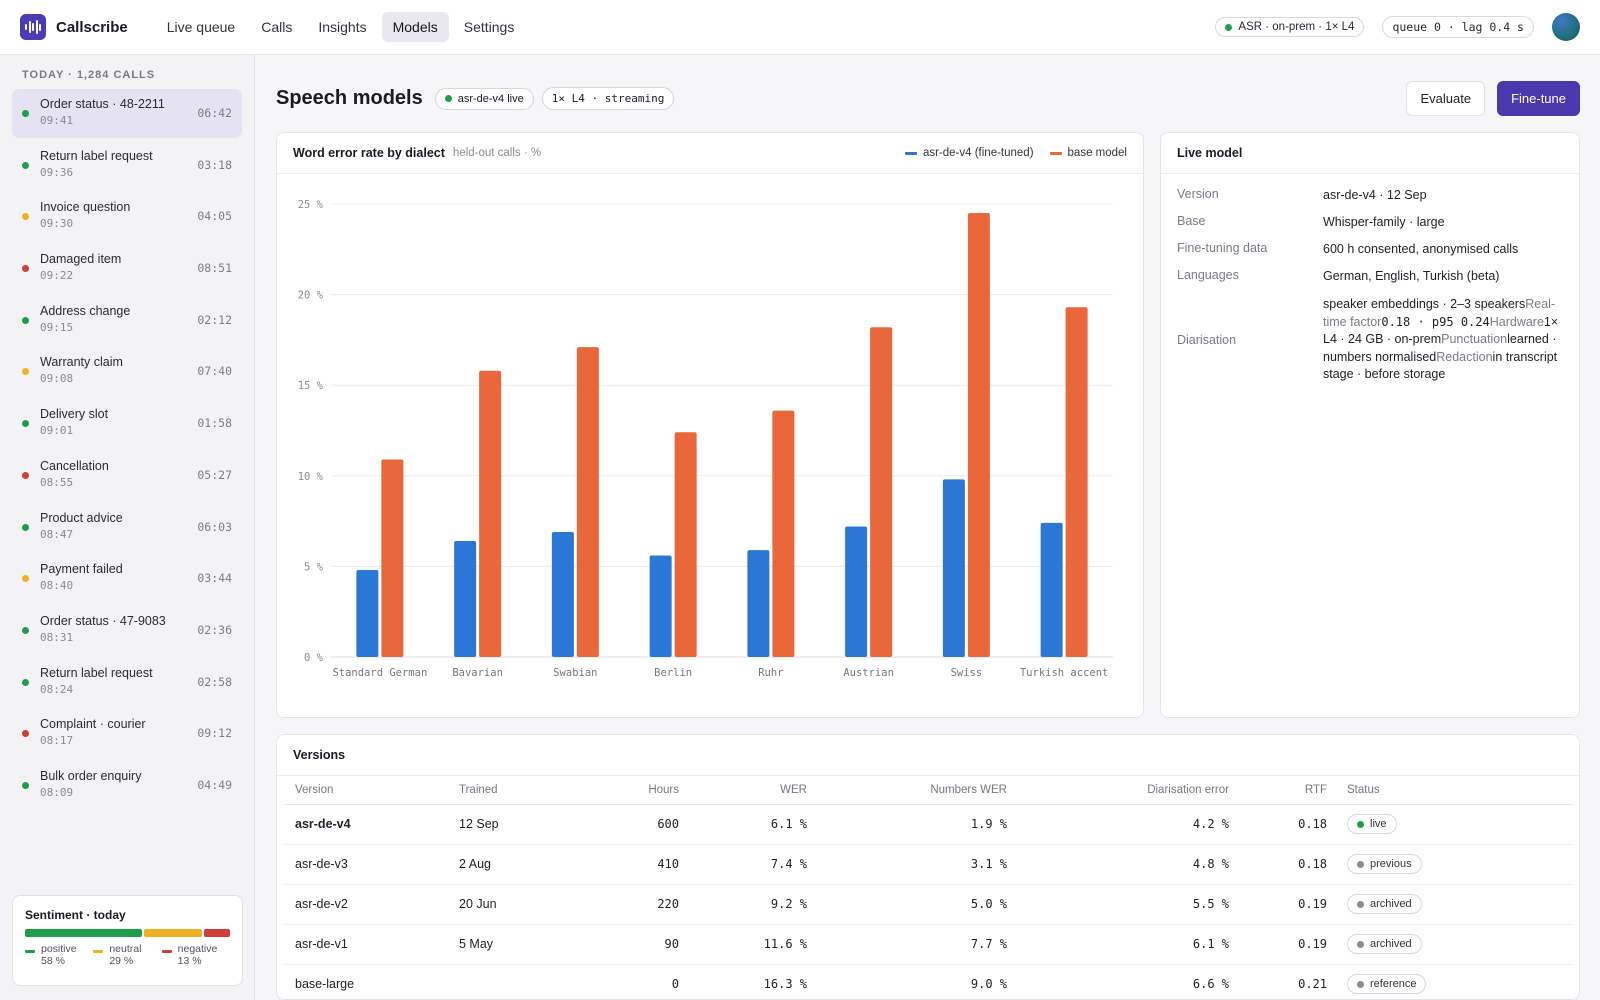 Image resolution: width=1600 pixels, height=1000 pixels. Describe the element at coordinates (907, 824) in the screenshot. I see `cell-numbers-wer: 1.9 %` at that location.